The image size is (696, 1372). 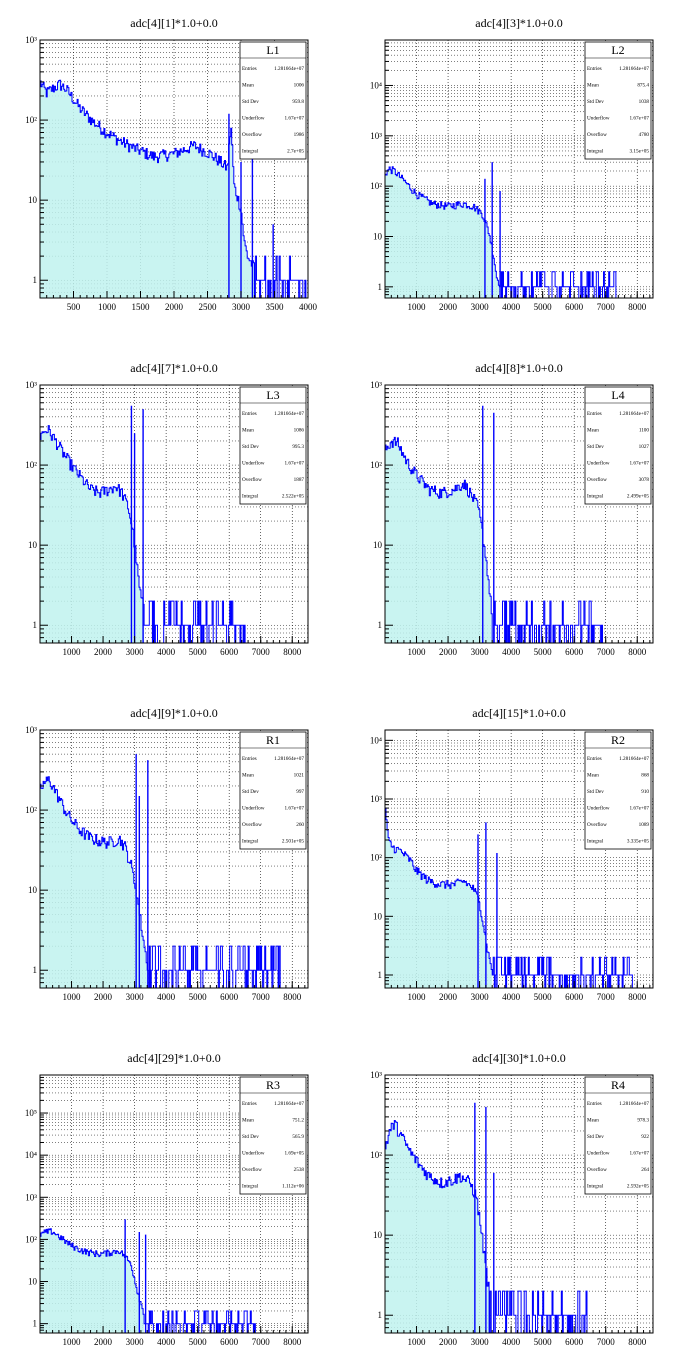 What do you see at coordinates (293, 497) in the screenshot?
I see `stats-value: 2.522e+05` at bounding box center [293, 497].